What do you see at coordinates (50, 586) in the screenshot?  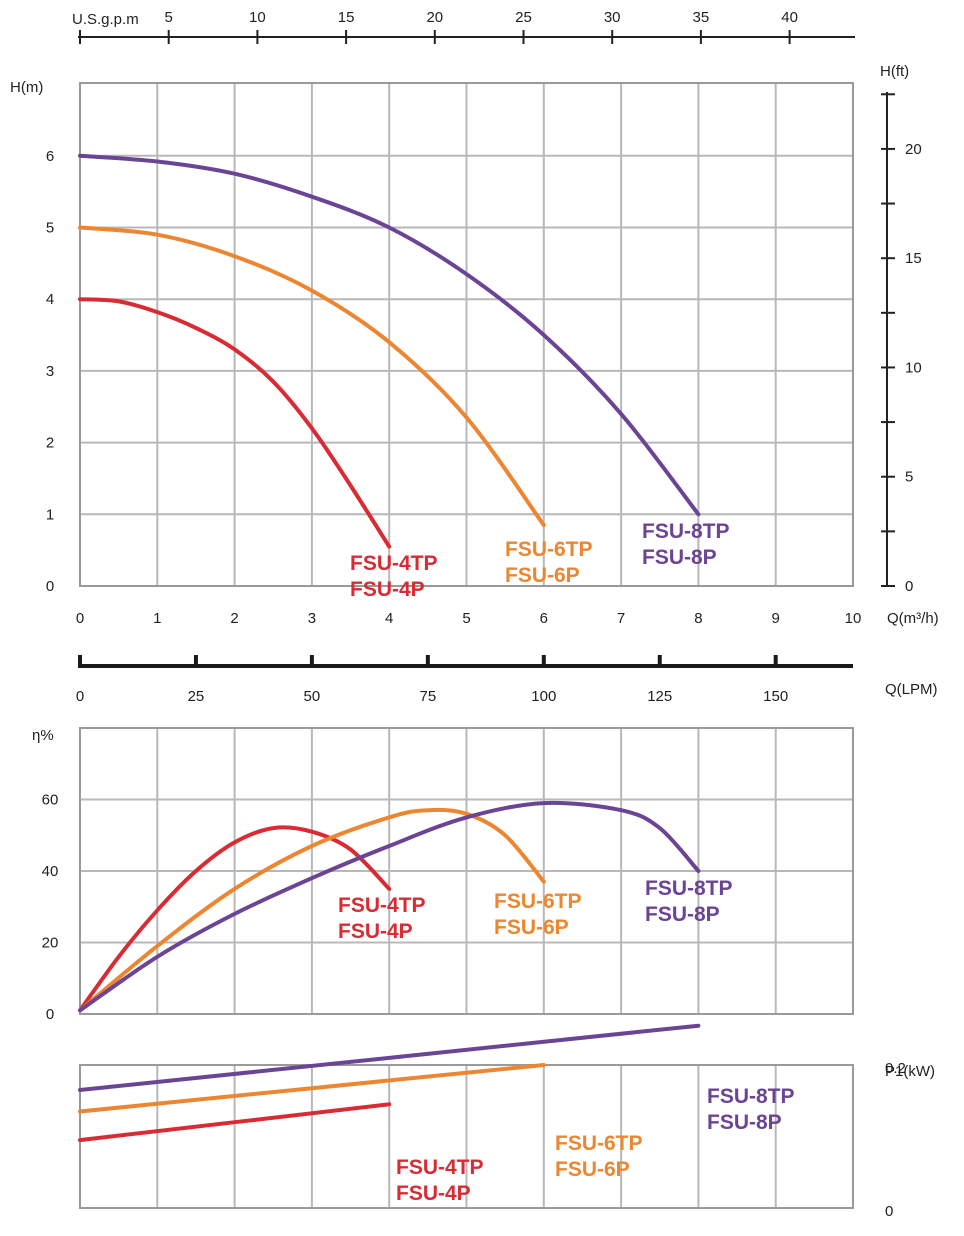 I see `head-y-tick-label: 0` at bounding box center [50, 586].